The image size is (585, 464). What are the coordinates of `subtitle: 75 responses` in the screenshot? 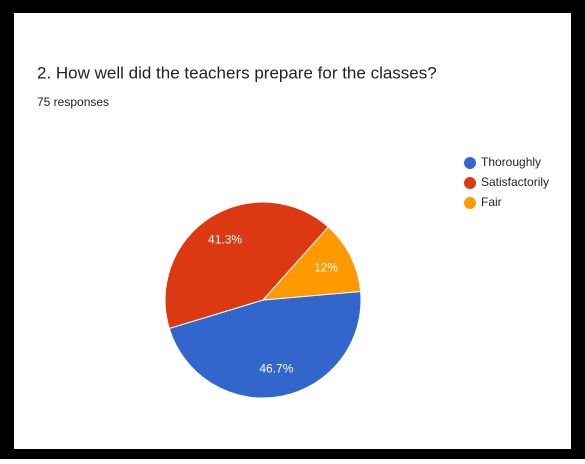 It's located at (73, 102).